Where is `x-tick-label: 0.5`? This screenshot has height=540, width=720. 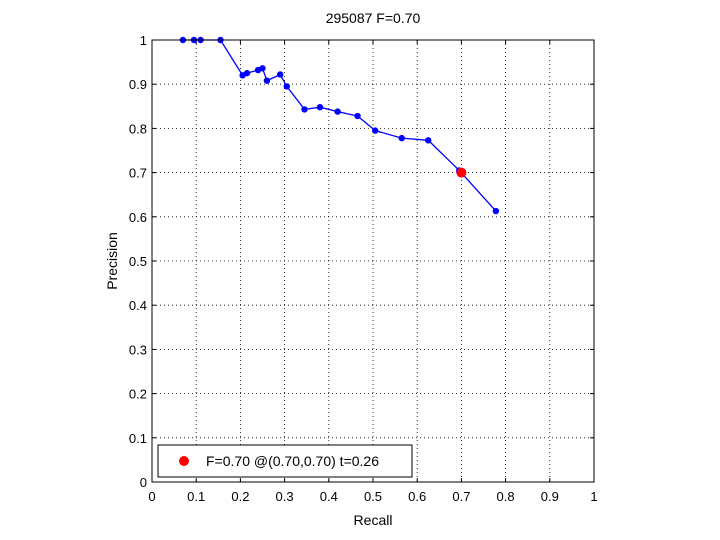
x-tick-label: 0.5 is located at coordinates (373, 496).